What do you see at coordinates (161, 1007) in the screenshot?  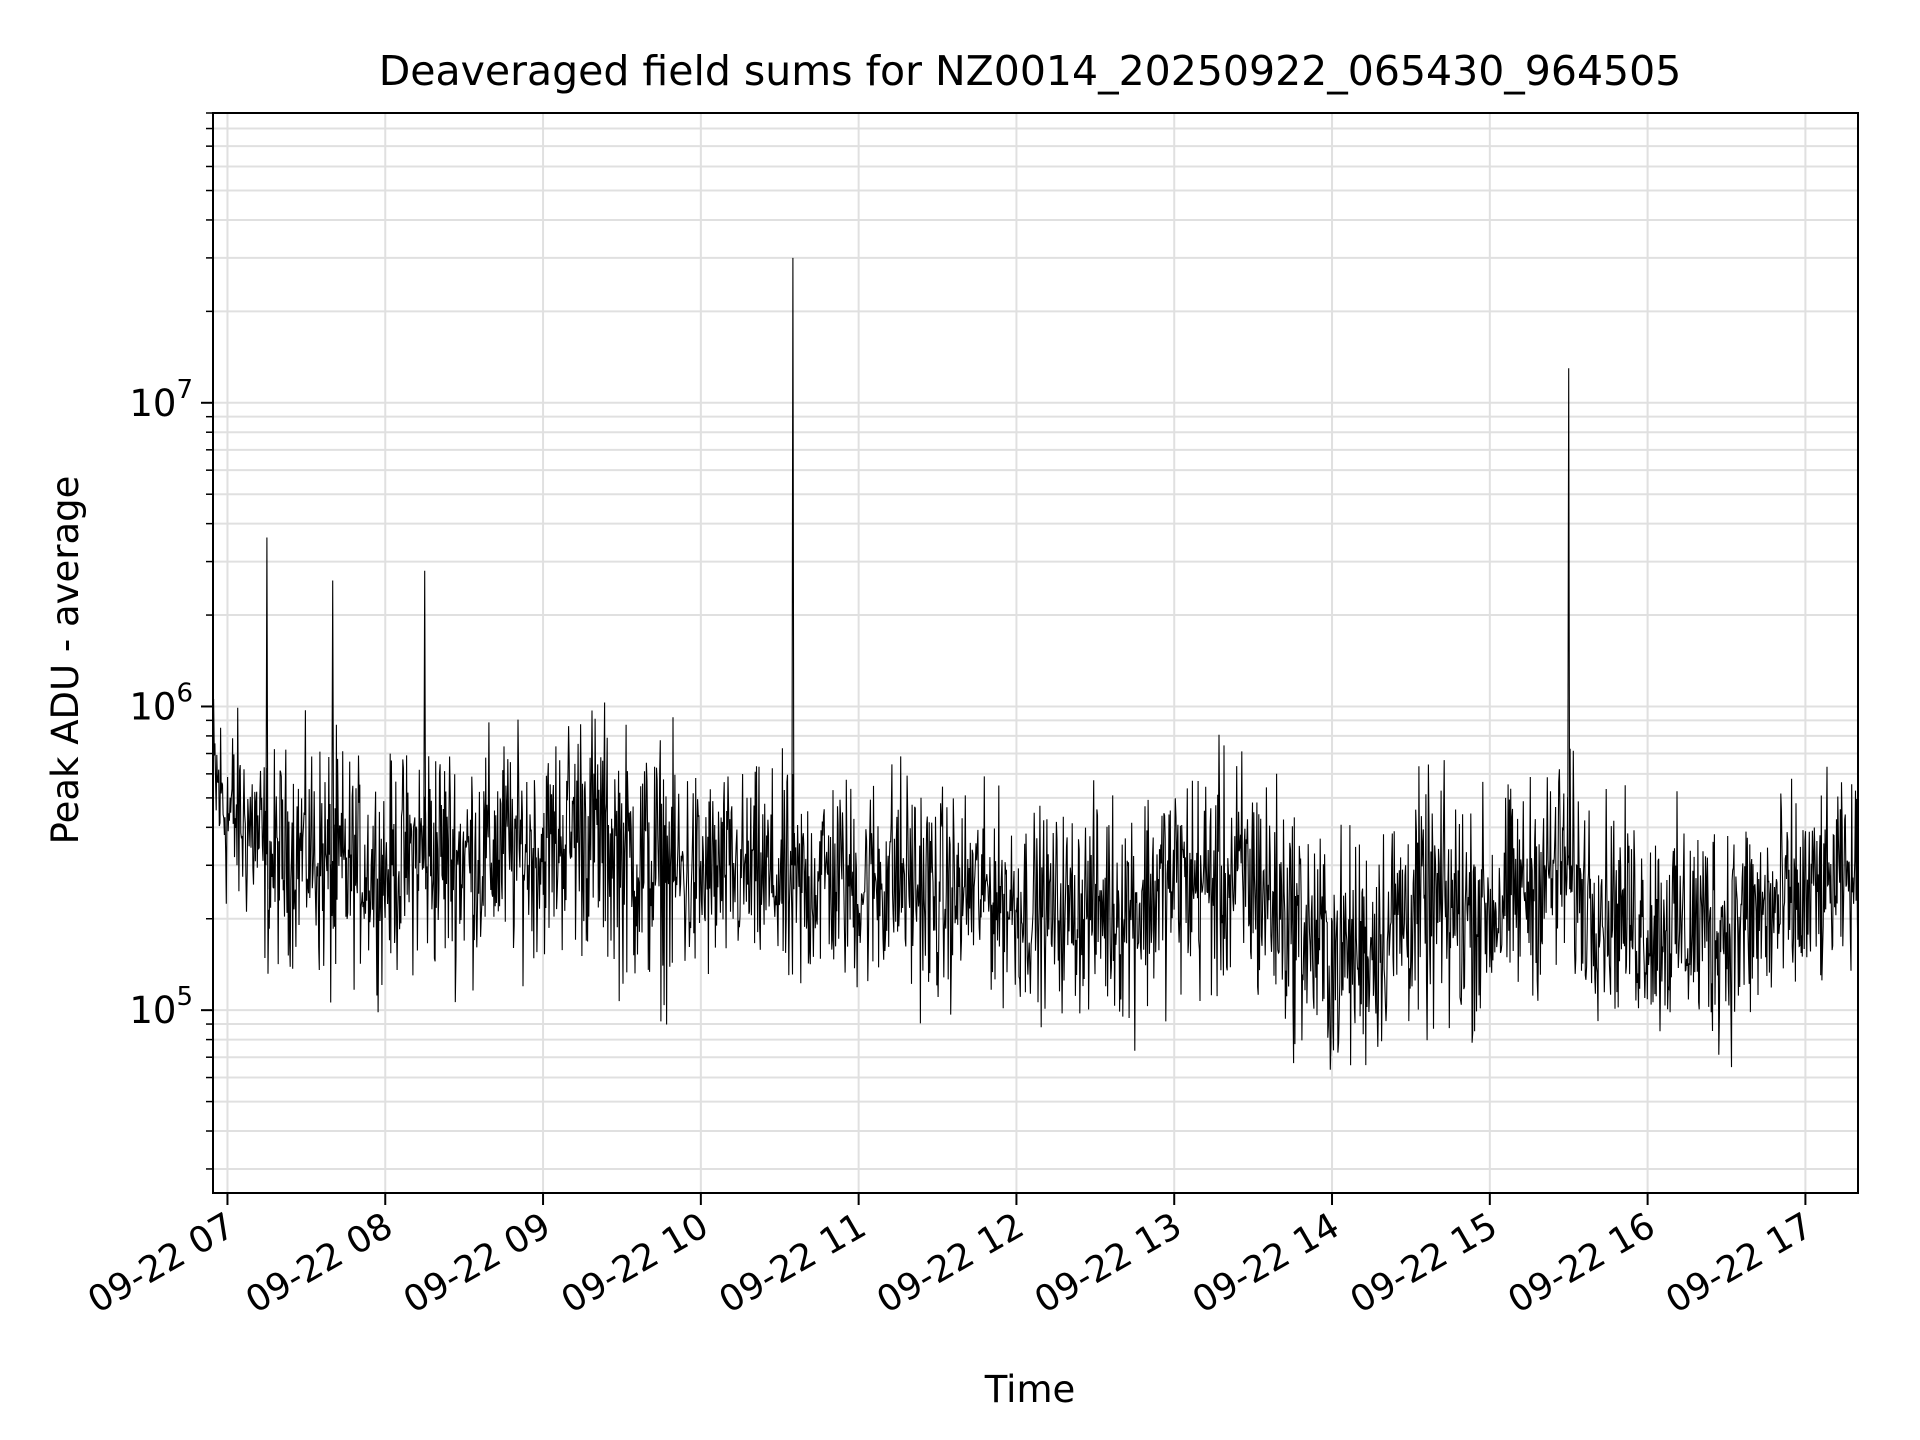 I see `y-tick-label: 10⁵` at bounding box center [161, 1007].